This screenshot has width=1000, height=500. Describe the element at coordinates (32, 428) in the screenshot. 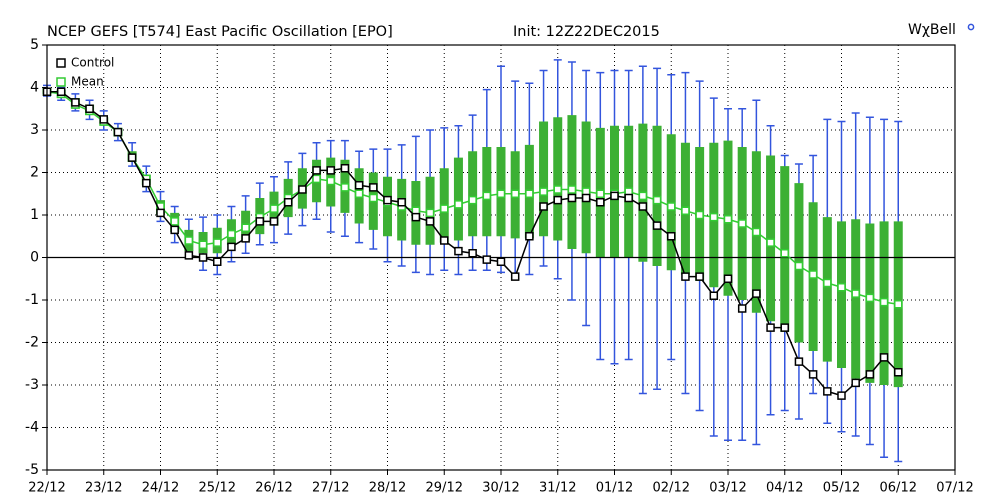

I see `y-tick-label: -4` at that location.